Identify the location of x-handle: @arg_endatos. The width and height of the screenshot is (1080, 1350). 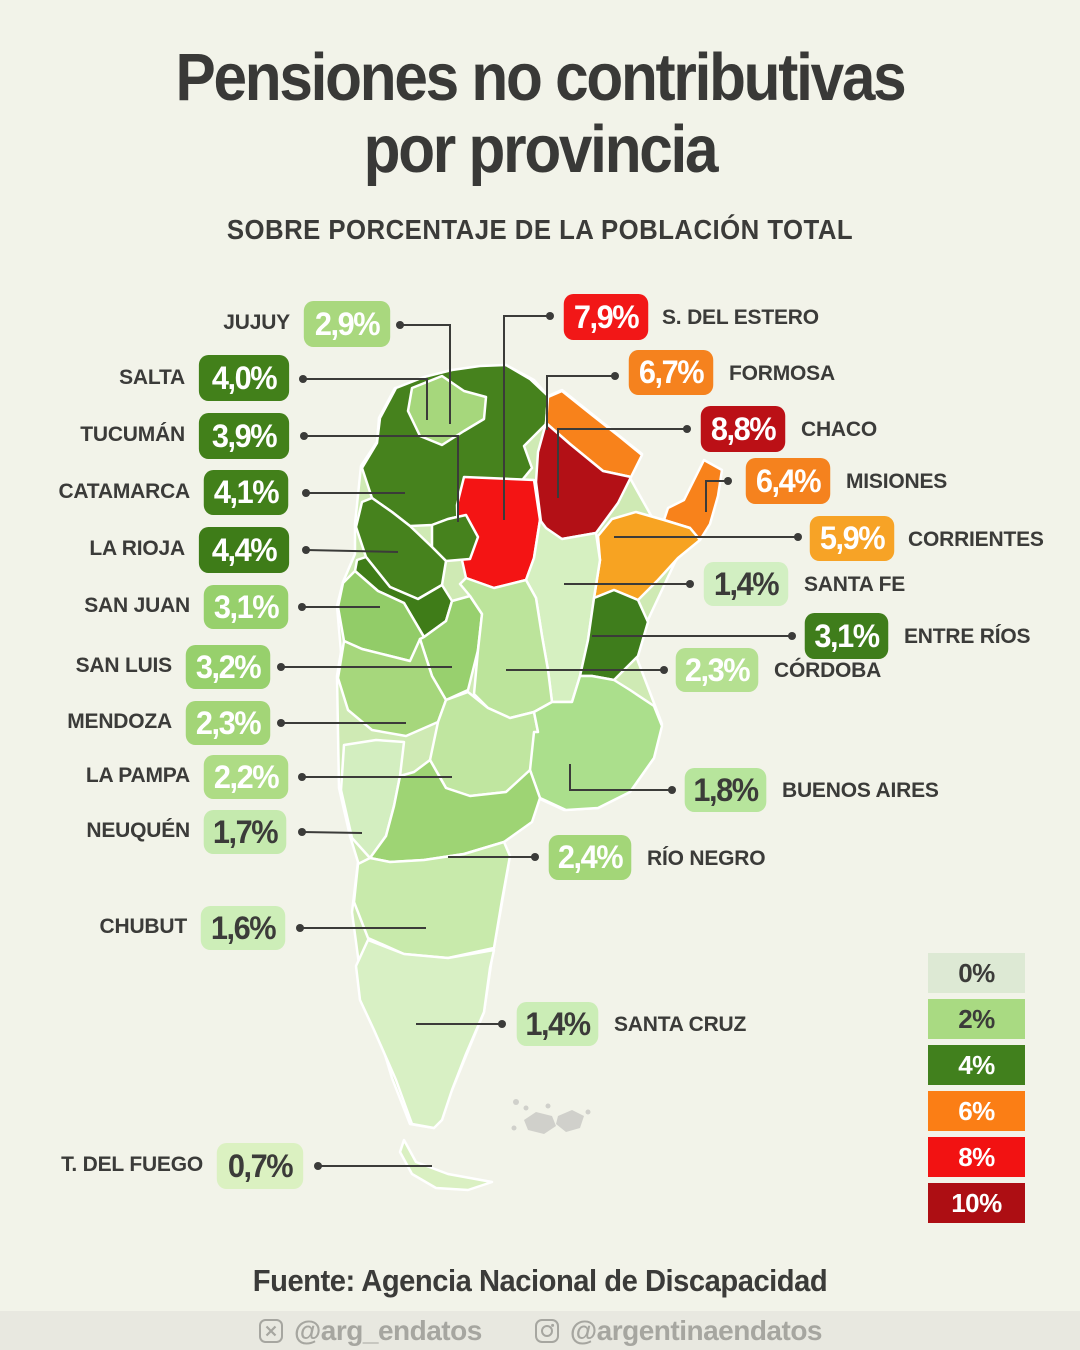
(388, 1330).